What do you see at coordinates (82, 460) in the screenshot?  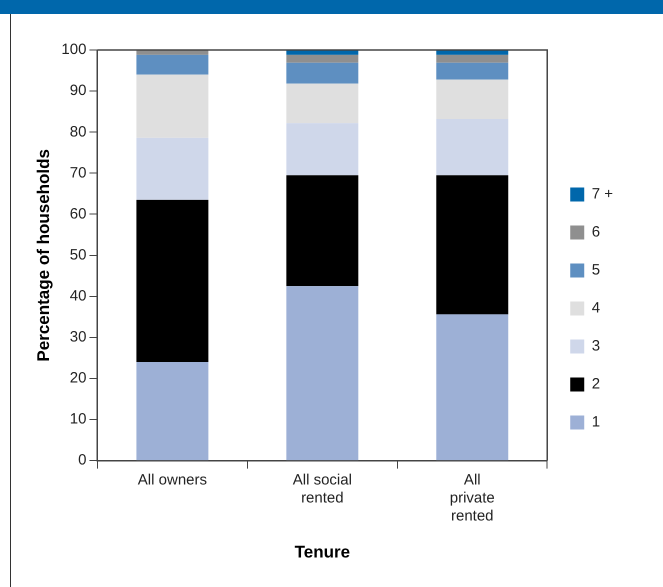 I see `y-tick-label: 0` at bounding box center [82, 460].